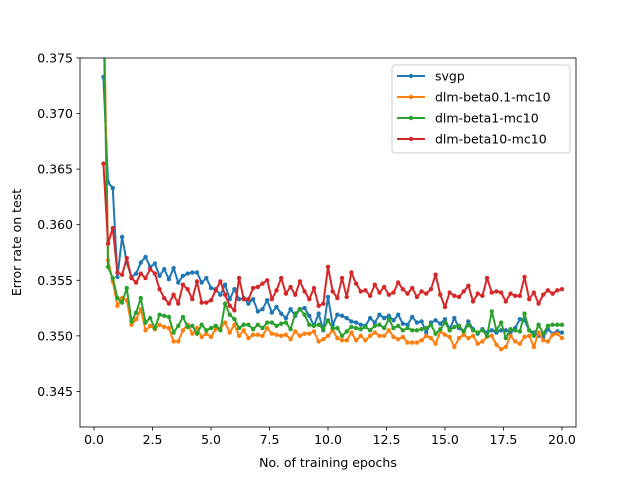 The image size is (640, 480). Describe the element at coordinates (504, 439) in the screenshot. I see `x-tick-label: 17.5` at that location.